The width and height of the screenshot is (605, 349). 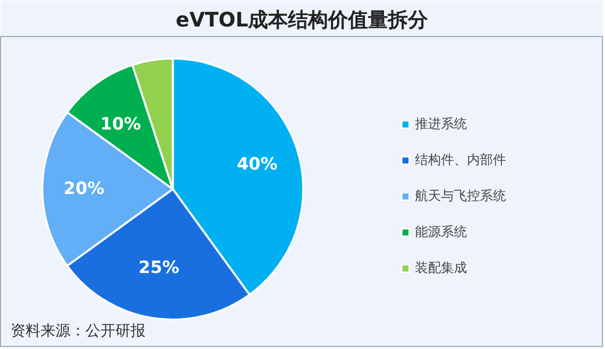 What do you see at coordinates (441, 124) in the screenshot?
I see `legend-label: 推进系统` at bounding box center [441, 124].